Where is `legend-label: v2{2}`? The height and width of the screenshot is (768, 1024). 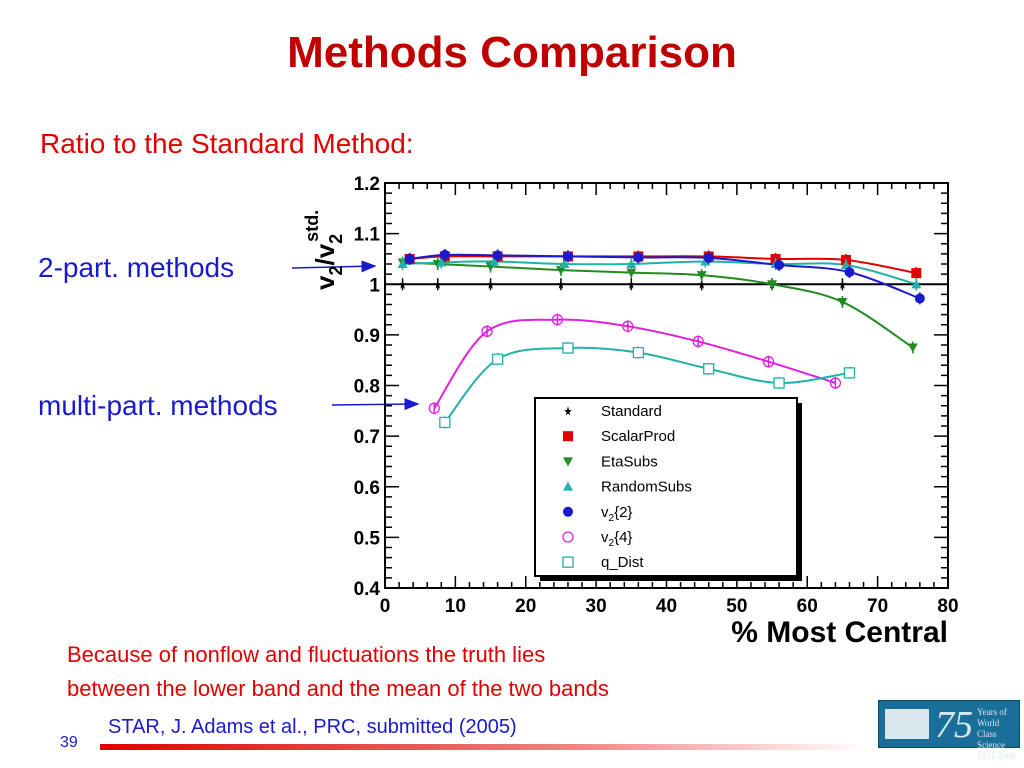
legend-label: v2{2} is located at coordinates (616, 514).